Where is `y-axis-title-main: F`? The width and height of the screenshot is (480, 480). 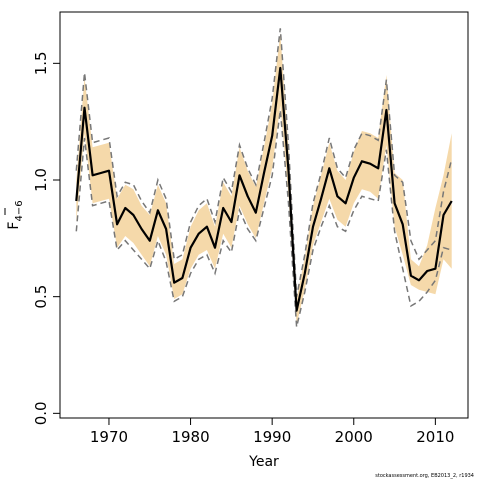
y-axis-title-main: F is located at coordinates (14, 226).